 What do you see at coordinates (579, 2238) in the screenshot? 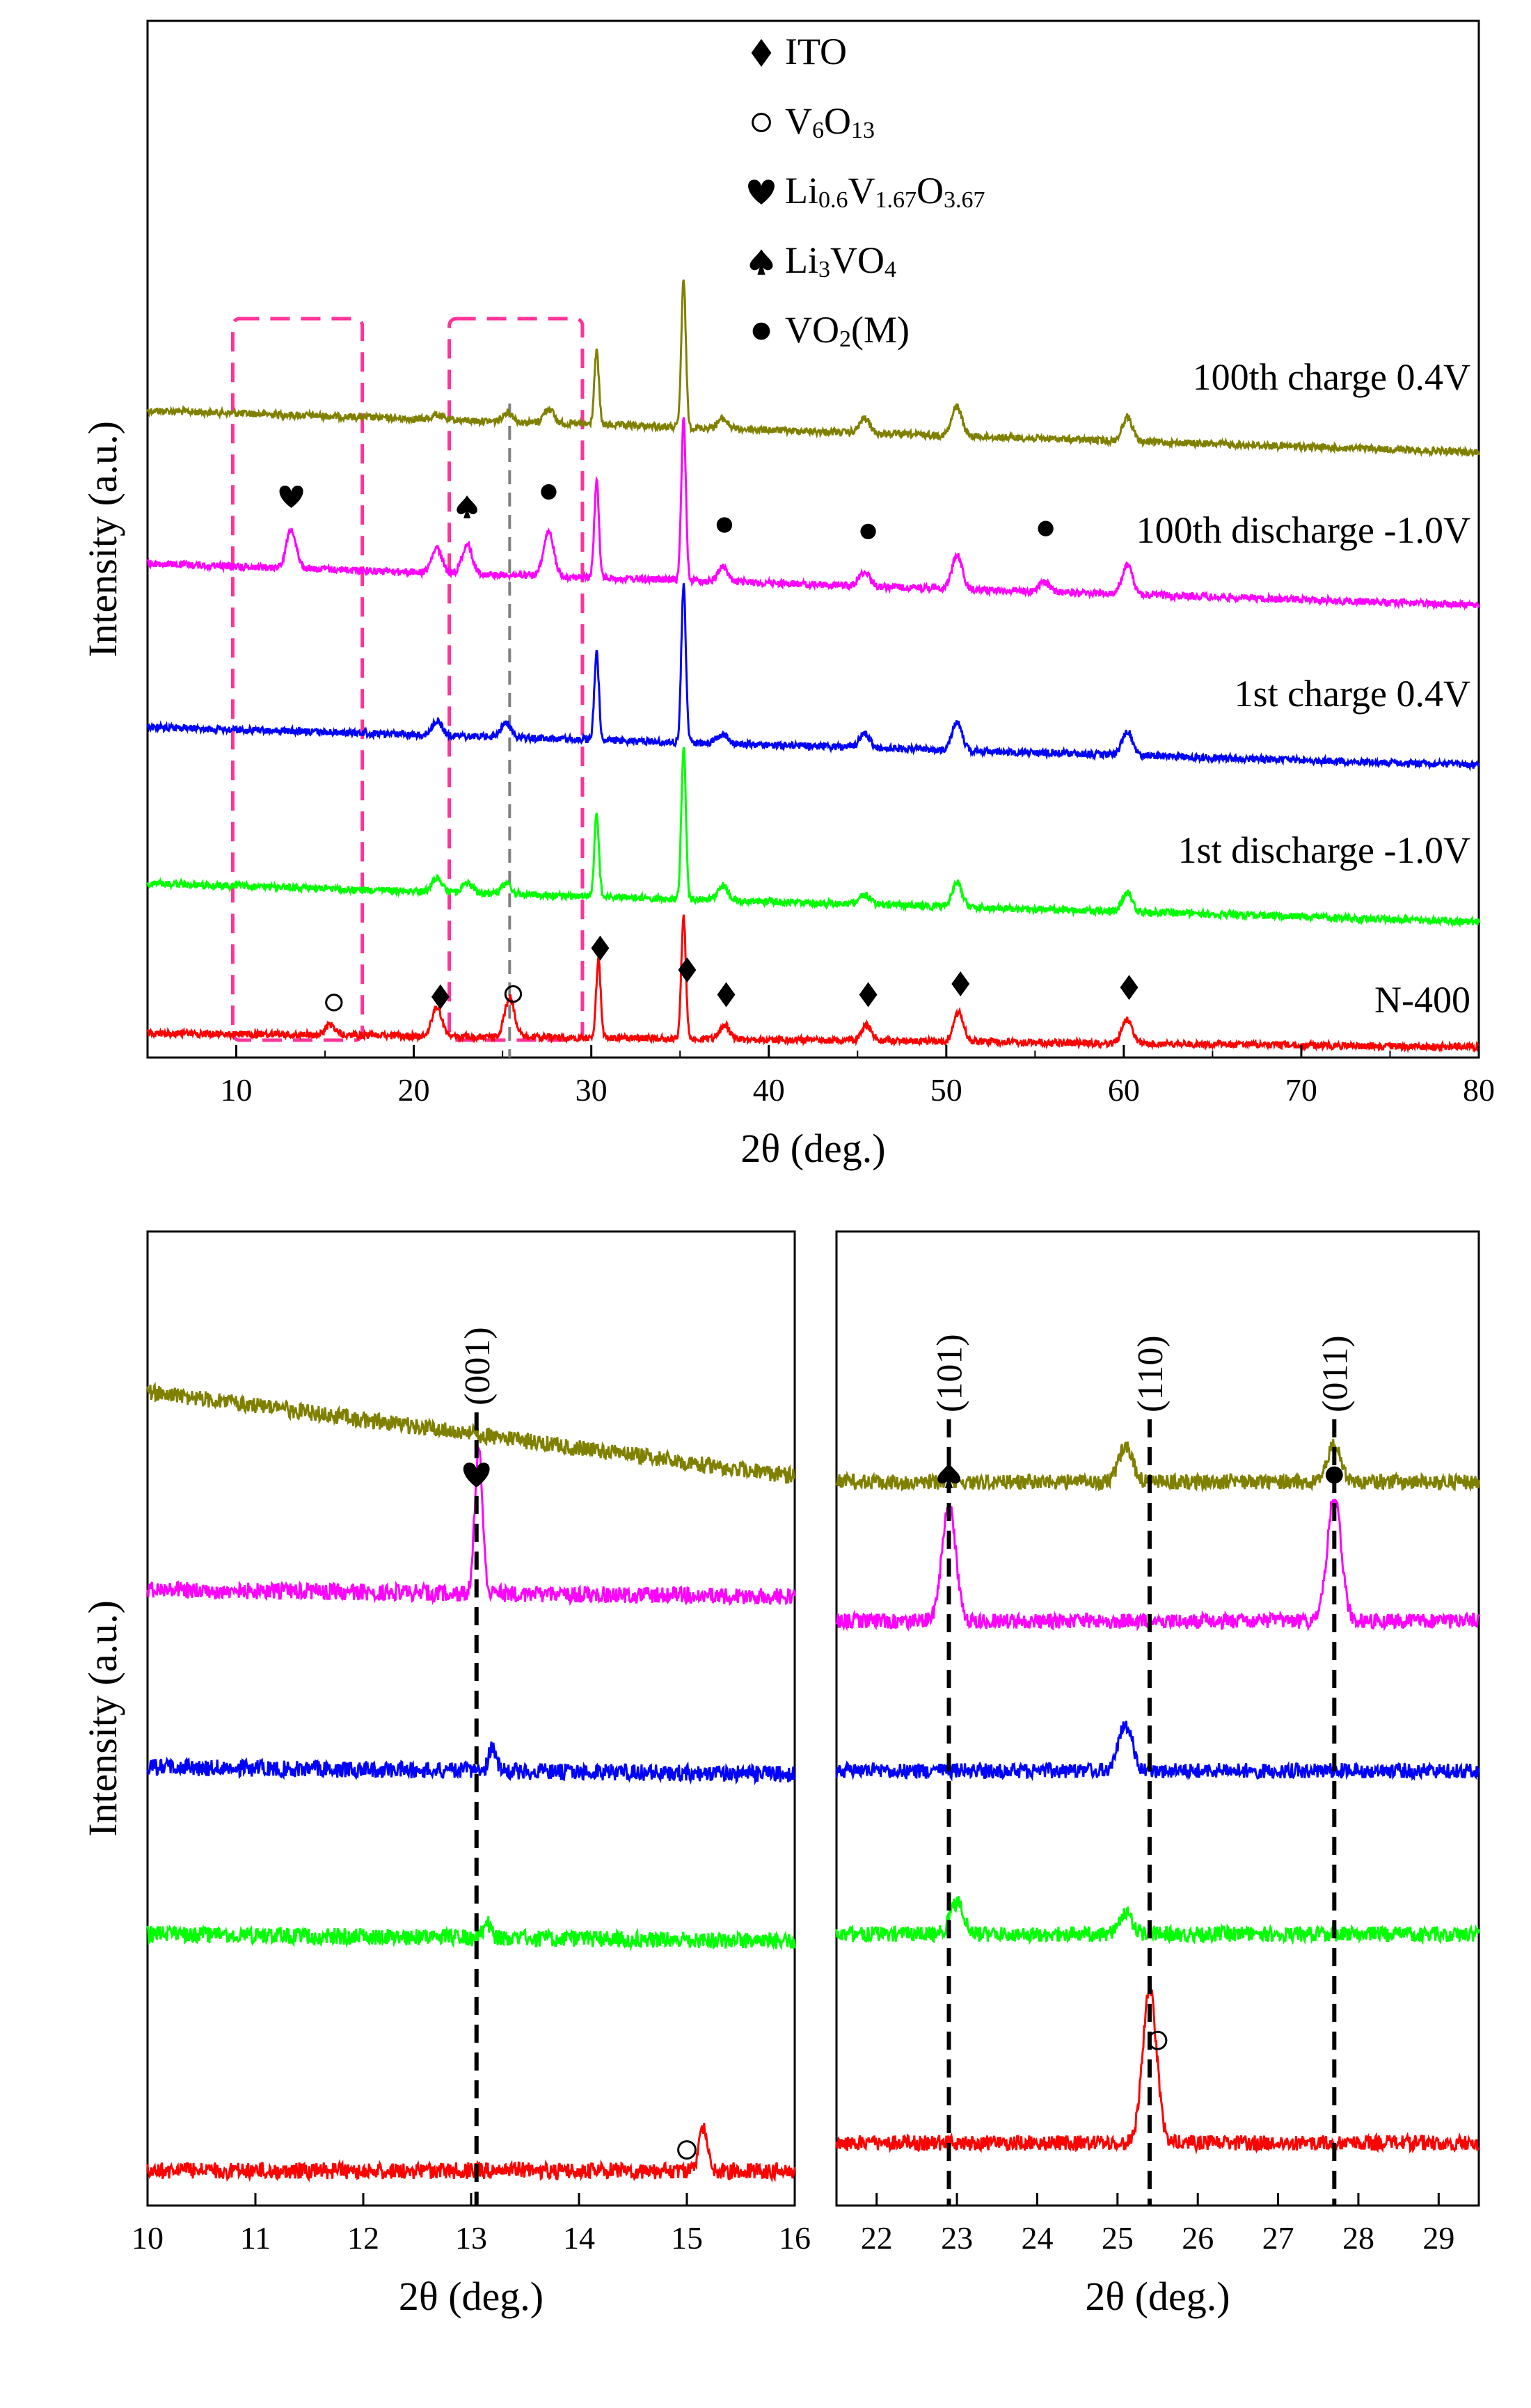
I see `x-tick-label: 14` at bounding box center [579, 2238].